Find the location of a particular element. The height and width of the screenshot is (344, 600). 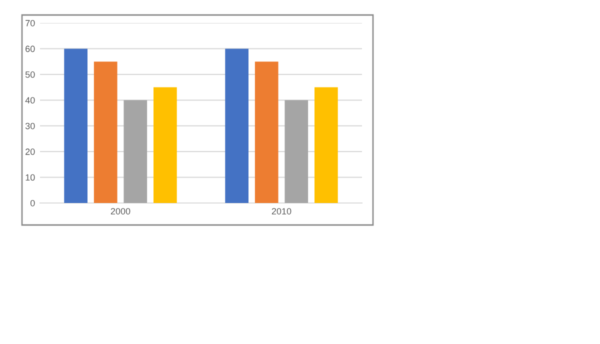

y-tick-label: 20 is located at coordinates (30, 151).